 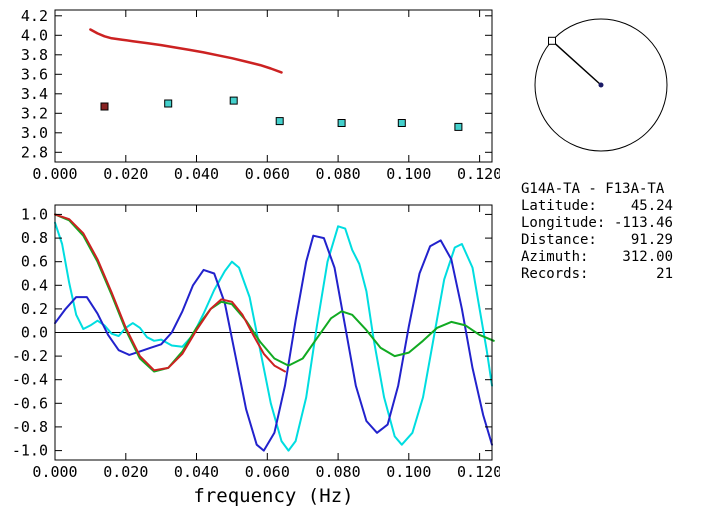 What do you see at coordinates (30, 380) in the screenshot?
I see `y-tick-label: -0.4` at bounding box center [30, 380].